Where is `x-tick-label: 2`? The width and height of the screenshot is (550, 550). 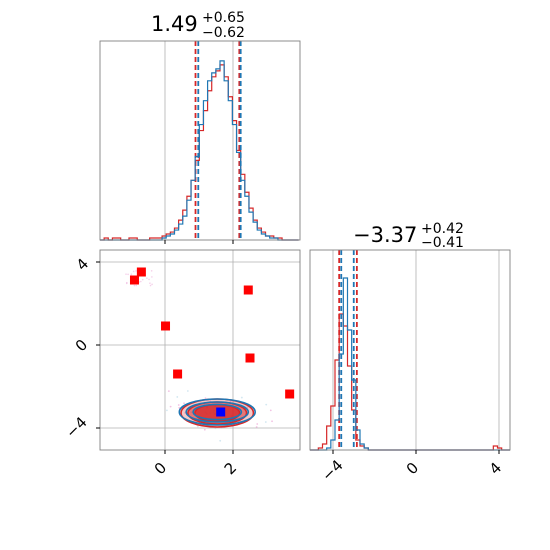 x-tick-label: 2 is located at coordinates (230, 468).